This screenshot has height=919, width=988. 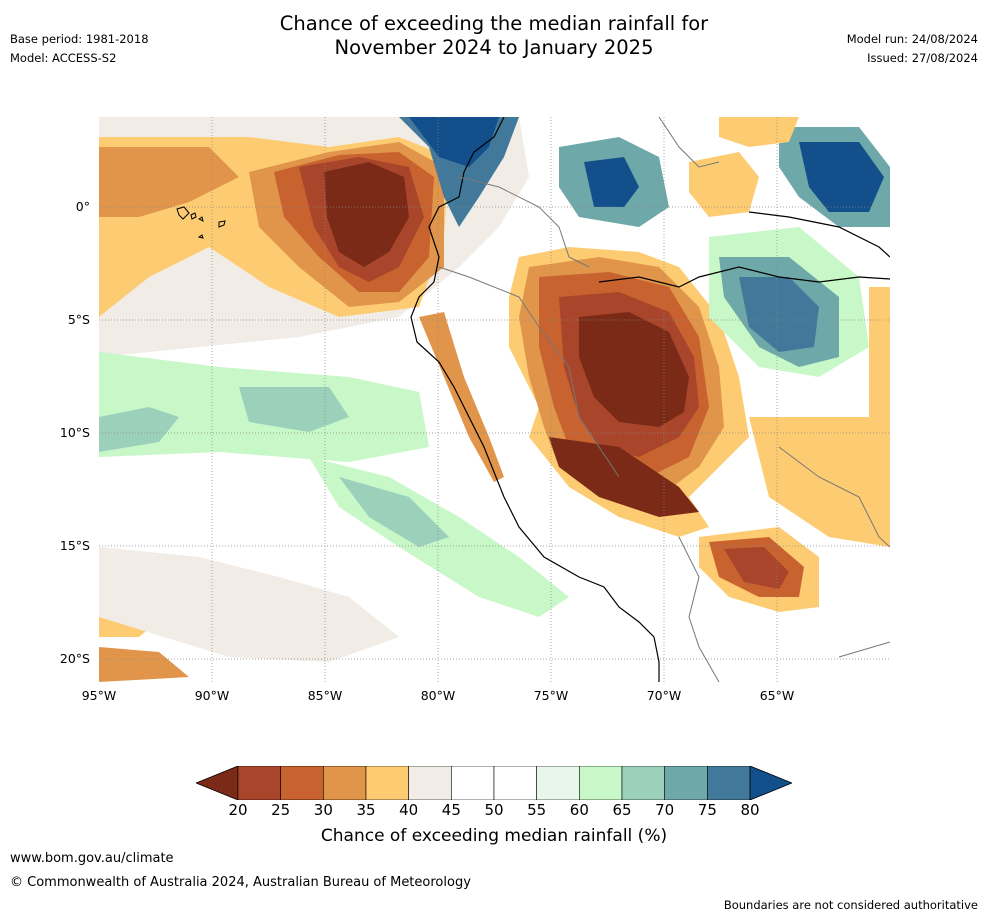 I want to click on colorbar-tick-label: 30, so click(x=323, y=810).